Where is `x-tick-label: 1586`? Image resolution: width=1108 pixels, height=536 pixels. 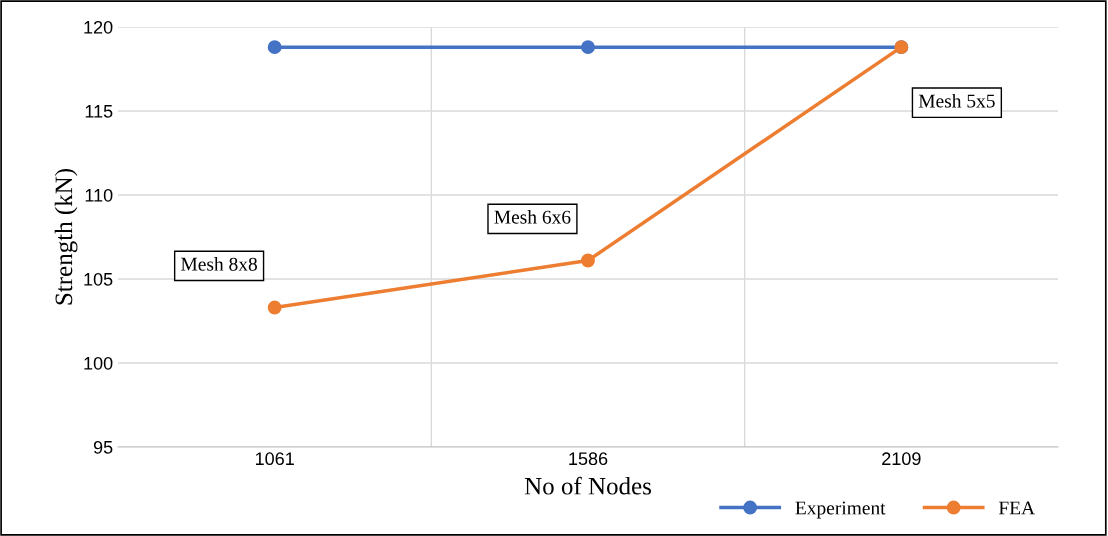 x-tick-label: 1586 is located at coordinates (588, 459).